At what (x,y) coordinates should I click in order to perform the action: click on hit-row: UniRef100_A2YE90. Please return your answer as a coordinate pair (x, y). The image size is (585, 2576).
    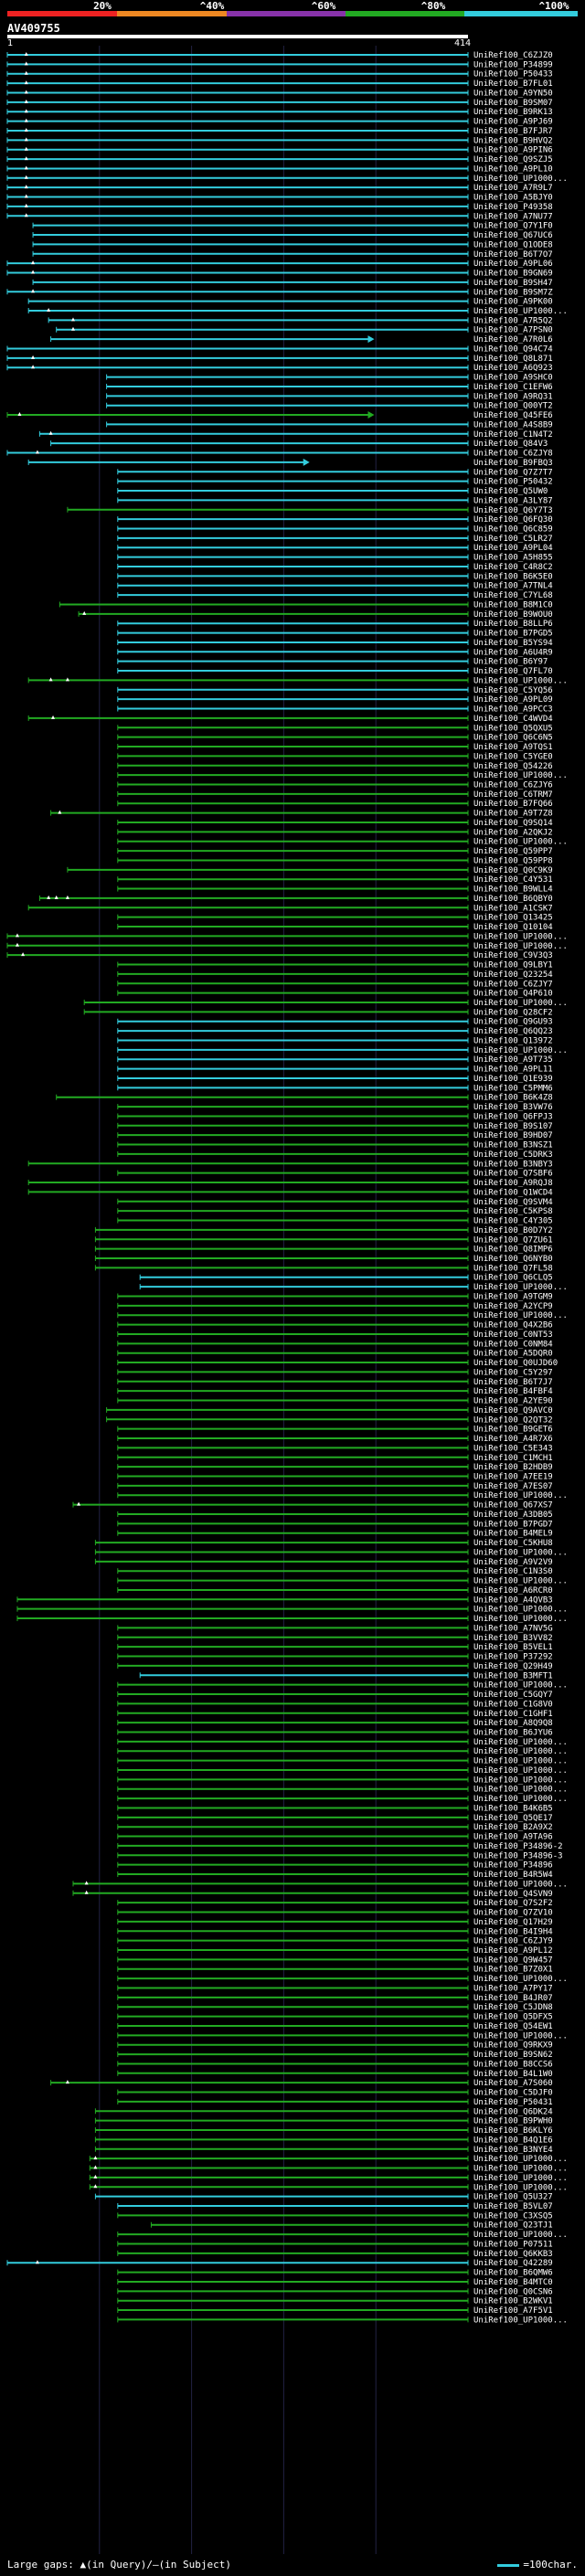
    Looking at the image, I should click on (335, 1401).